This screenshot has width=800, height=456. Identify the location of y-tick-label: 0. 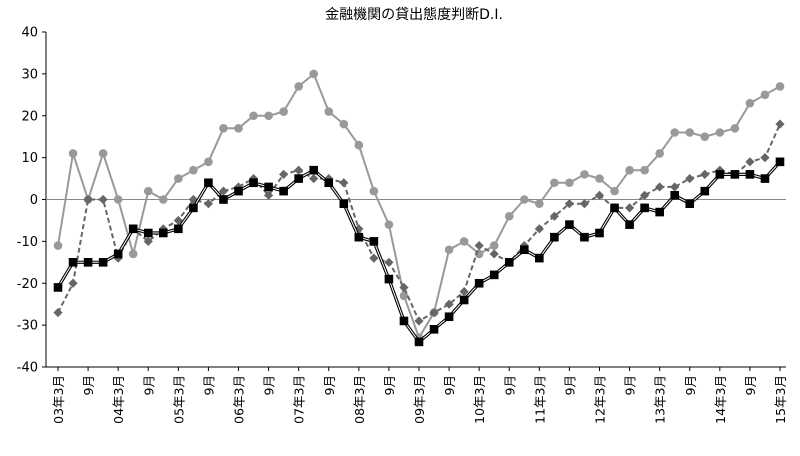
(34, 200).